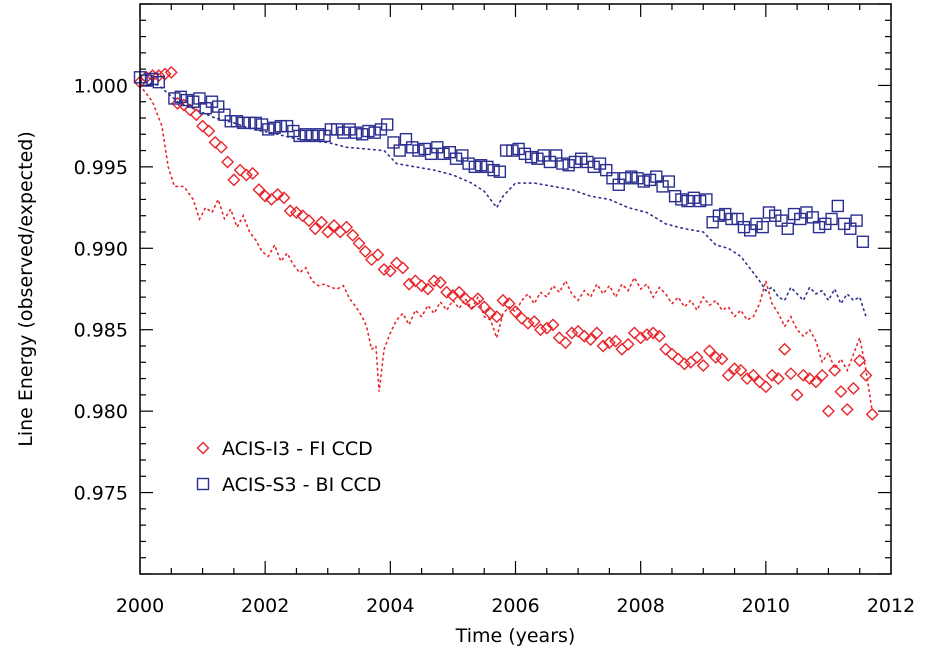 Image resolution: width=929 pixels, height=655 pixels. I want to click on x-tick-label: 2004, so click(390, 606).